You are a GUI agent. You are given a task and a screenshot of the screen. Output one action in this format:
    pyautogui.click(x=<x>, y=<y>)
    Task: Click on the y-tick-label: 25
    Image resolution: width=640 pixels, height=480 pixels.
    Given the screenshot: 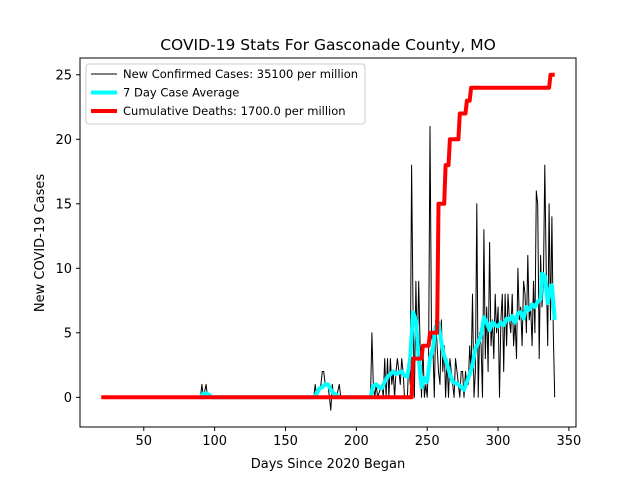 What is the action you would take?
    pyautogui.click(x=63, y=75)
    